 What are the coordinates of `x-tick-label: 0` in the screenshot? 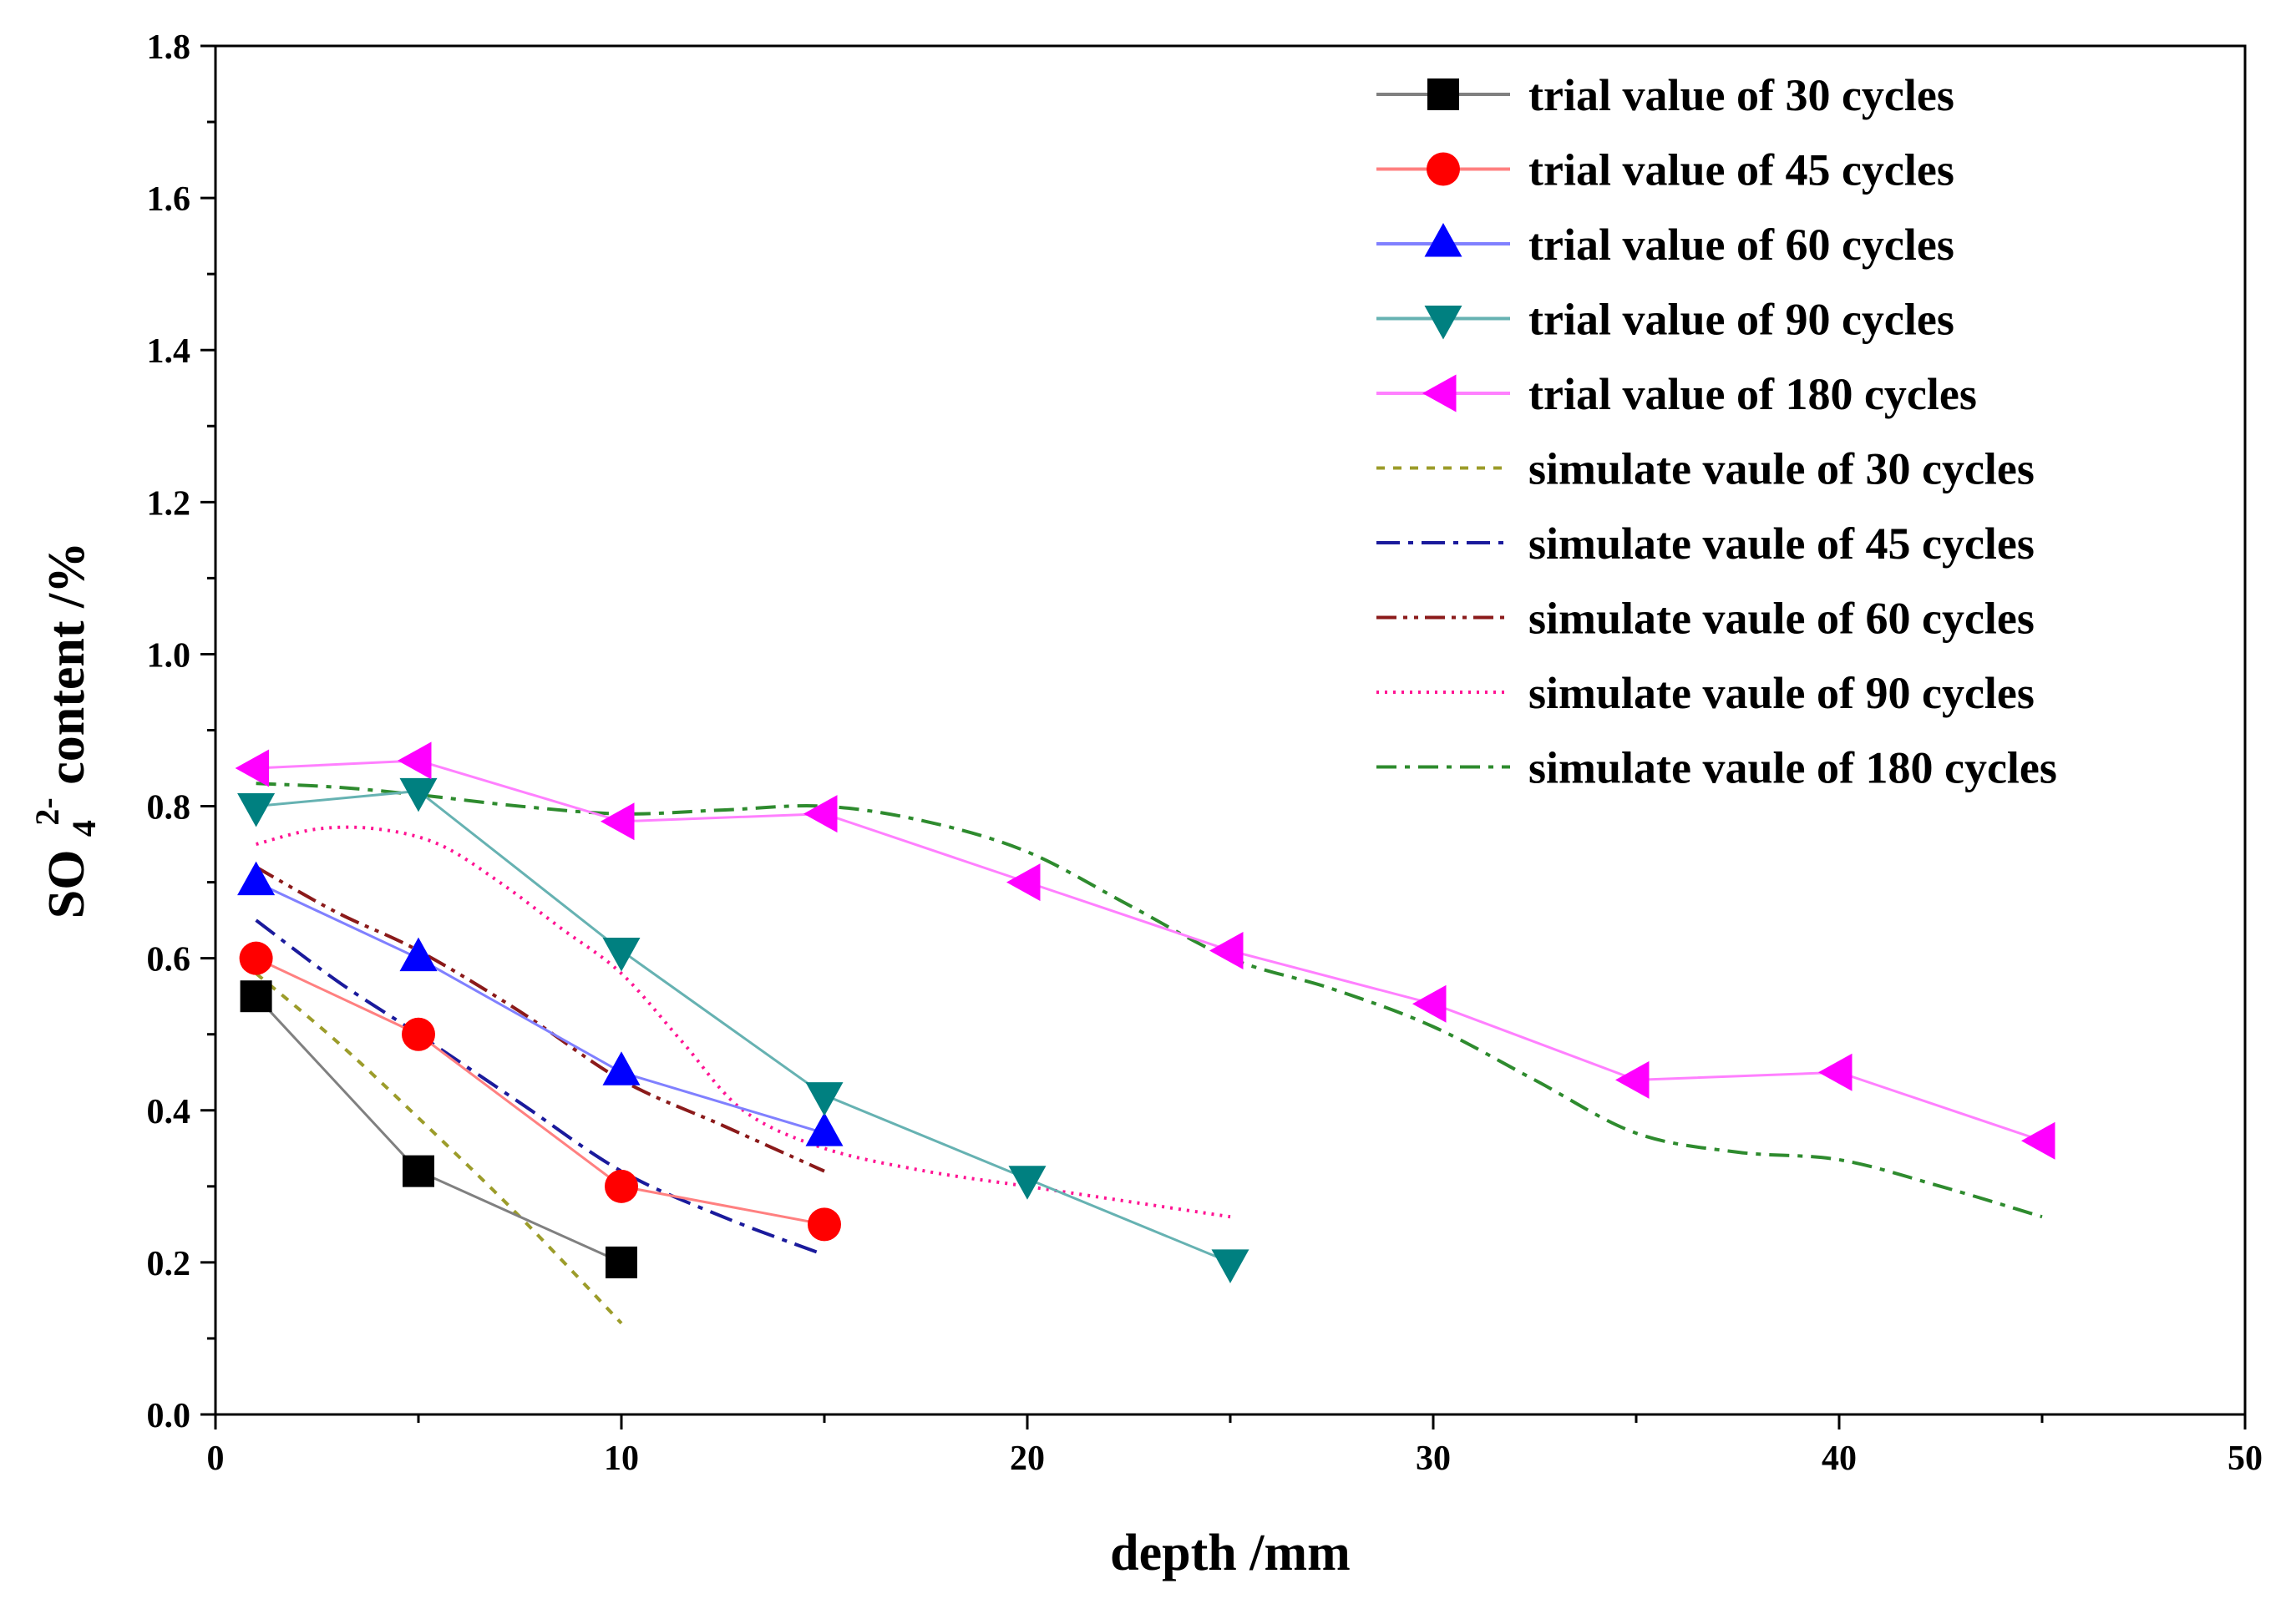 It's located at (216, 1459).